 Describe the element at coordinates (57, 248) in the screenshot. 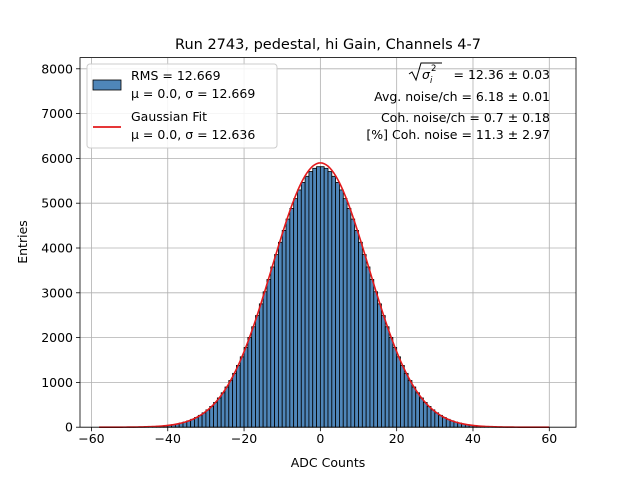

I see `y-tick-label: 4000` at that location.